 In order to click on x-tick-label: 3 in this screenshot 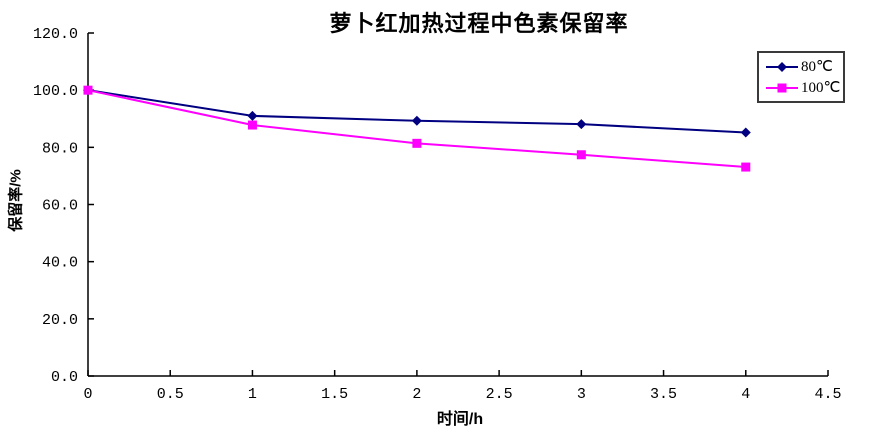, I will do `click(581, 394)`.